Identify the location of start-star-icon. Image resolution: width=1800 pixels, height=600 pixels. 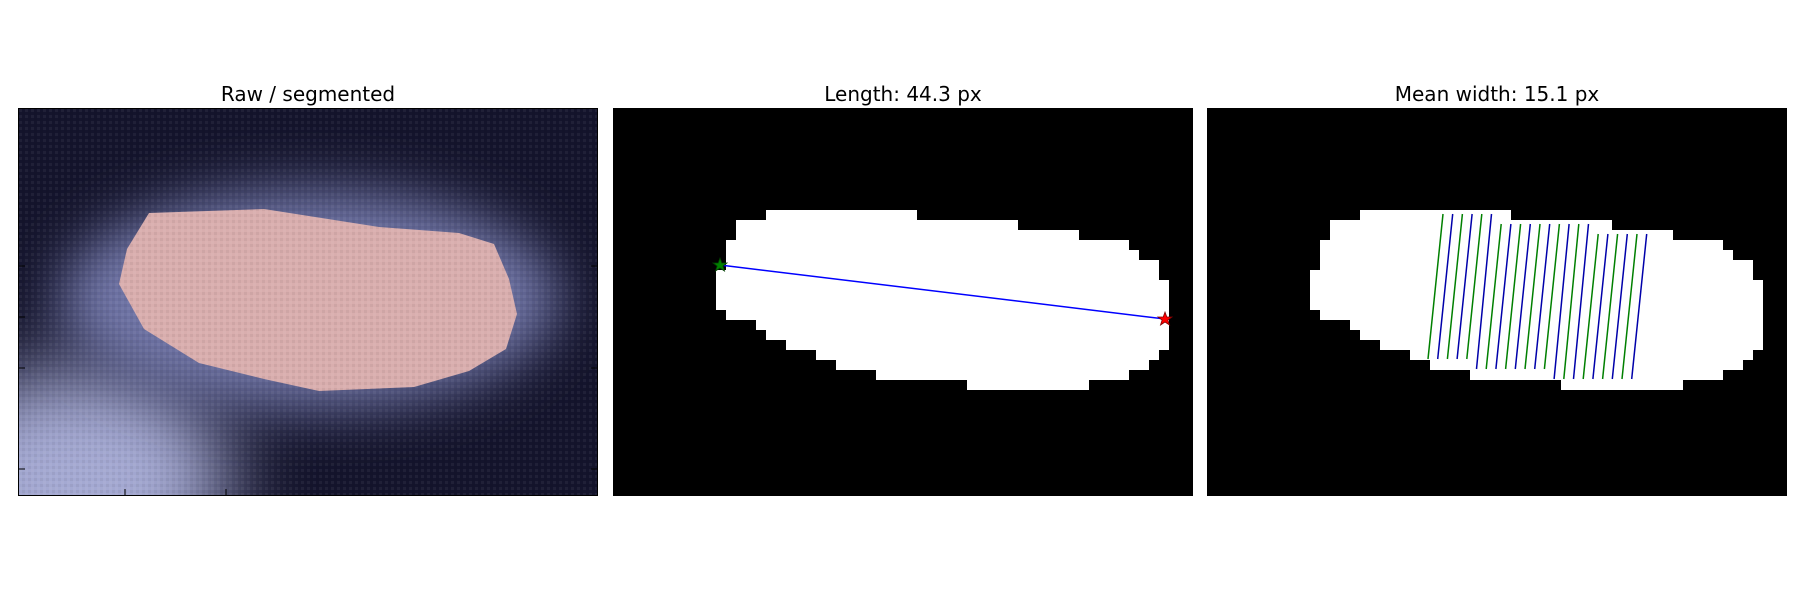
(720, 264).